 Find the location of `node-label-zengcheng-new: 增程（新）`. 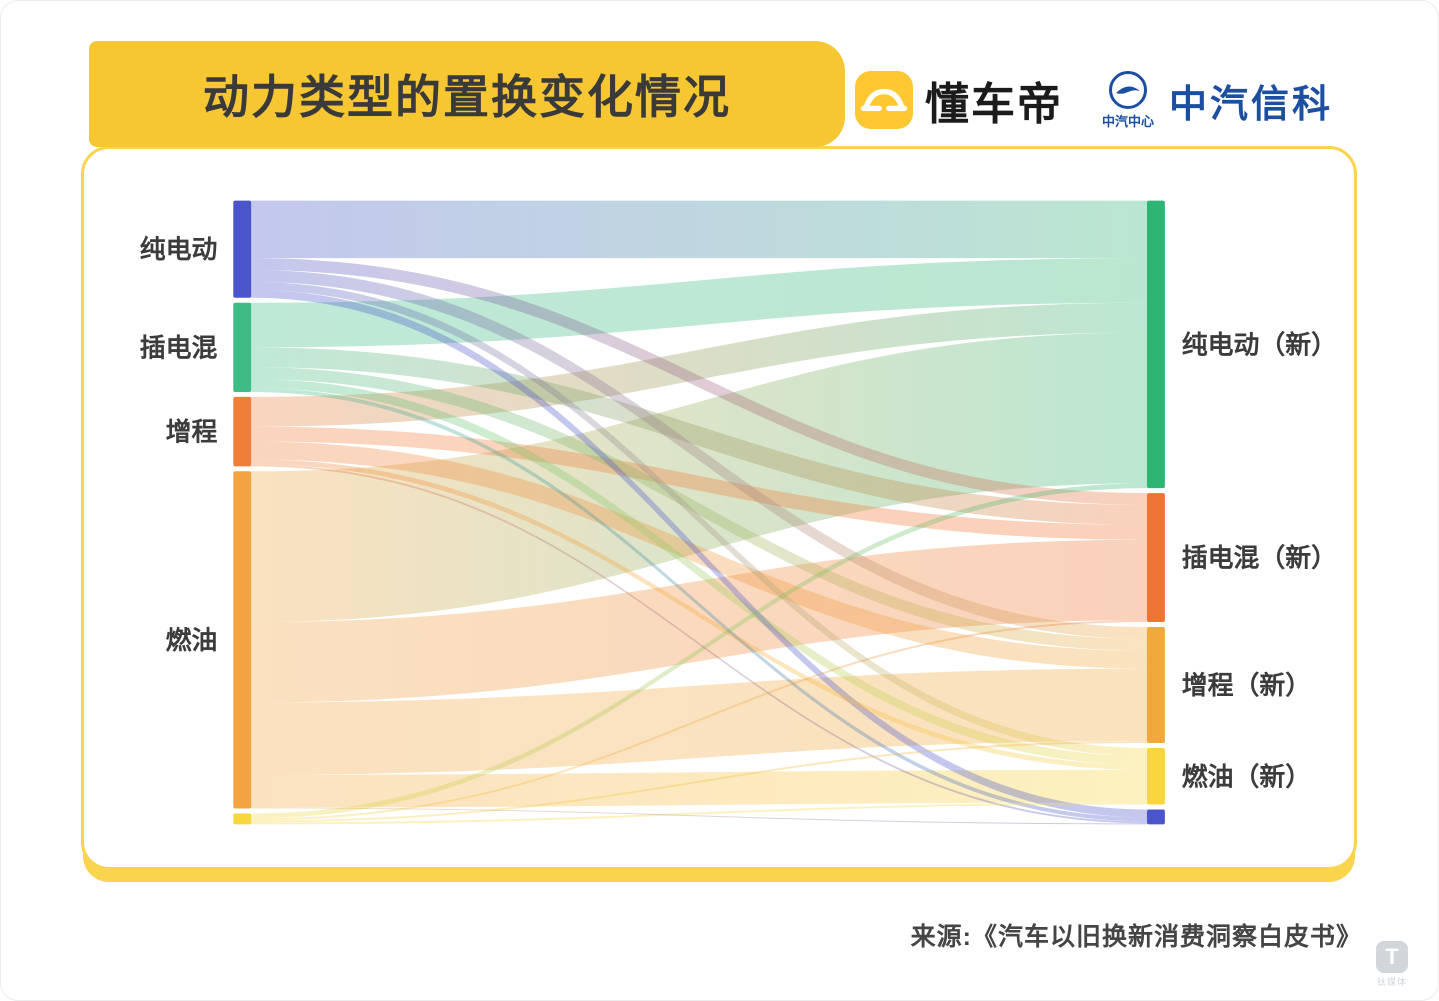

node-label-zengcheng-new: 增程（新） is located at coordinates (1246, 685).